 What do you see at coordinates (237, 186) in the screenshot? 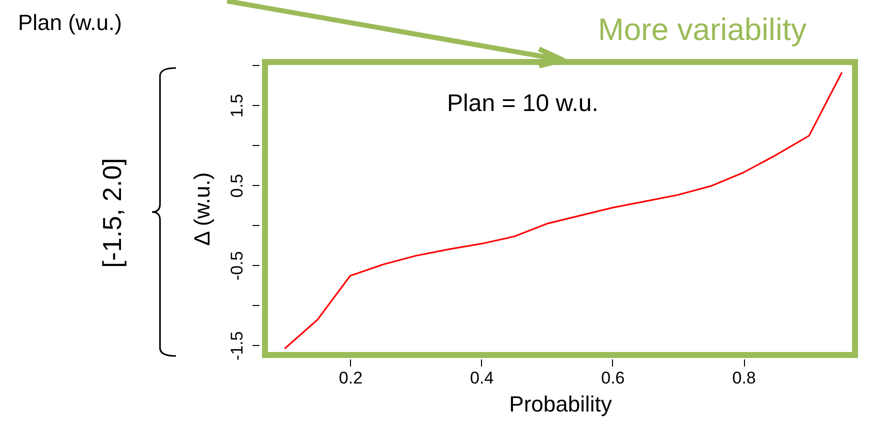
I see `y-tick-label: 0.5` at bounding box center [237, 186].